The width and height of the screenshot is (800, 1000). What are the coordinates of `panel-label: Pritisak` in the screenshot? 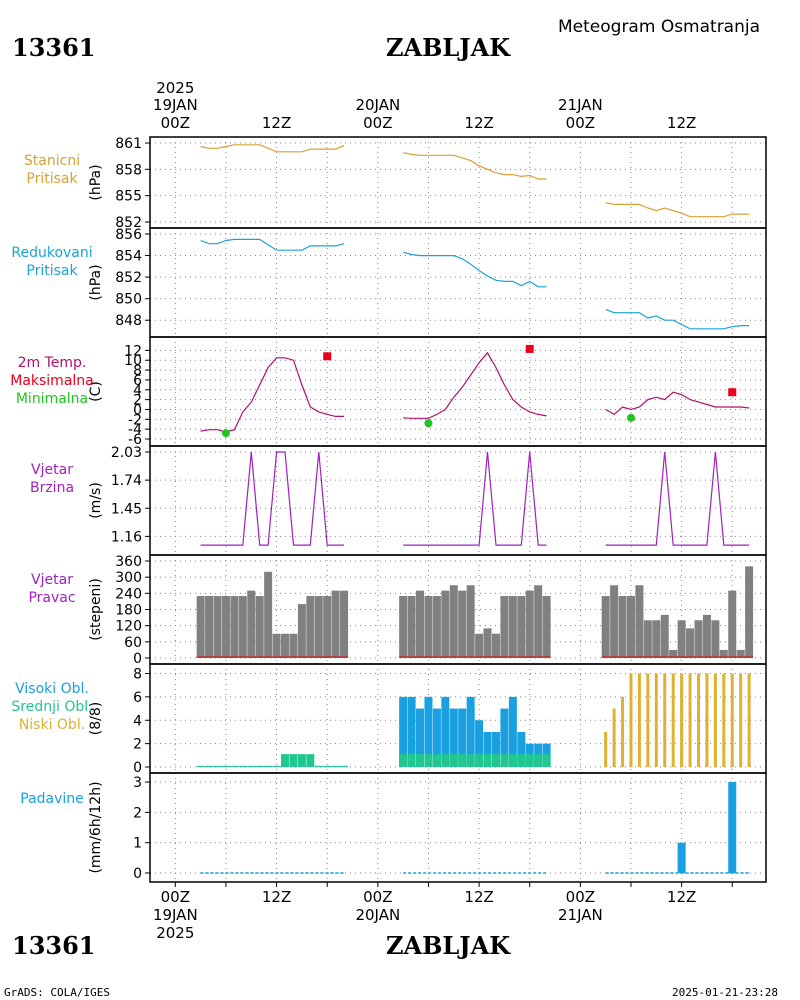 It's located at (52, 271).